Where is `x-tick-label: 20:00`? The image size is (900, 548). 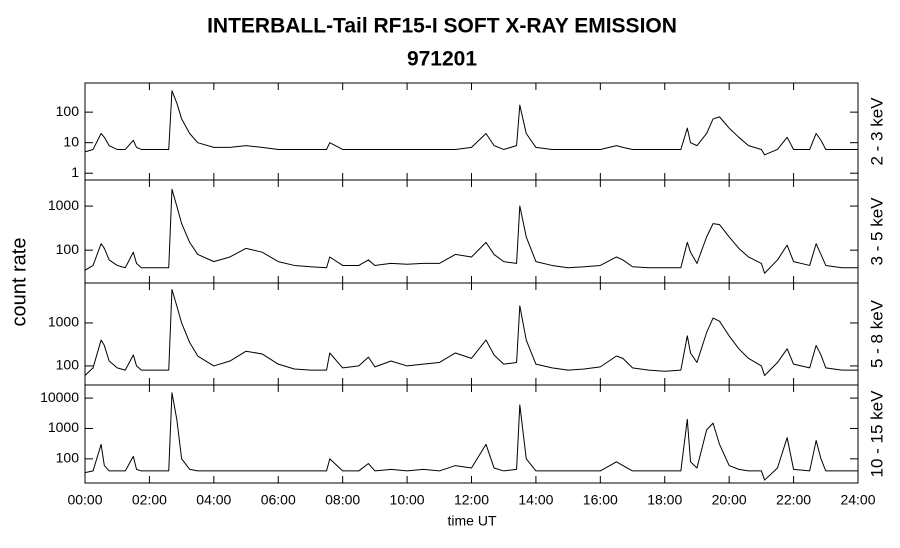 x-tick-label: 20:00 is located at coordinates (729, 500).